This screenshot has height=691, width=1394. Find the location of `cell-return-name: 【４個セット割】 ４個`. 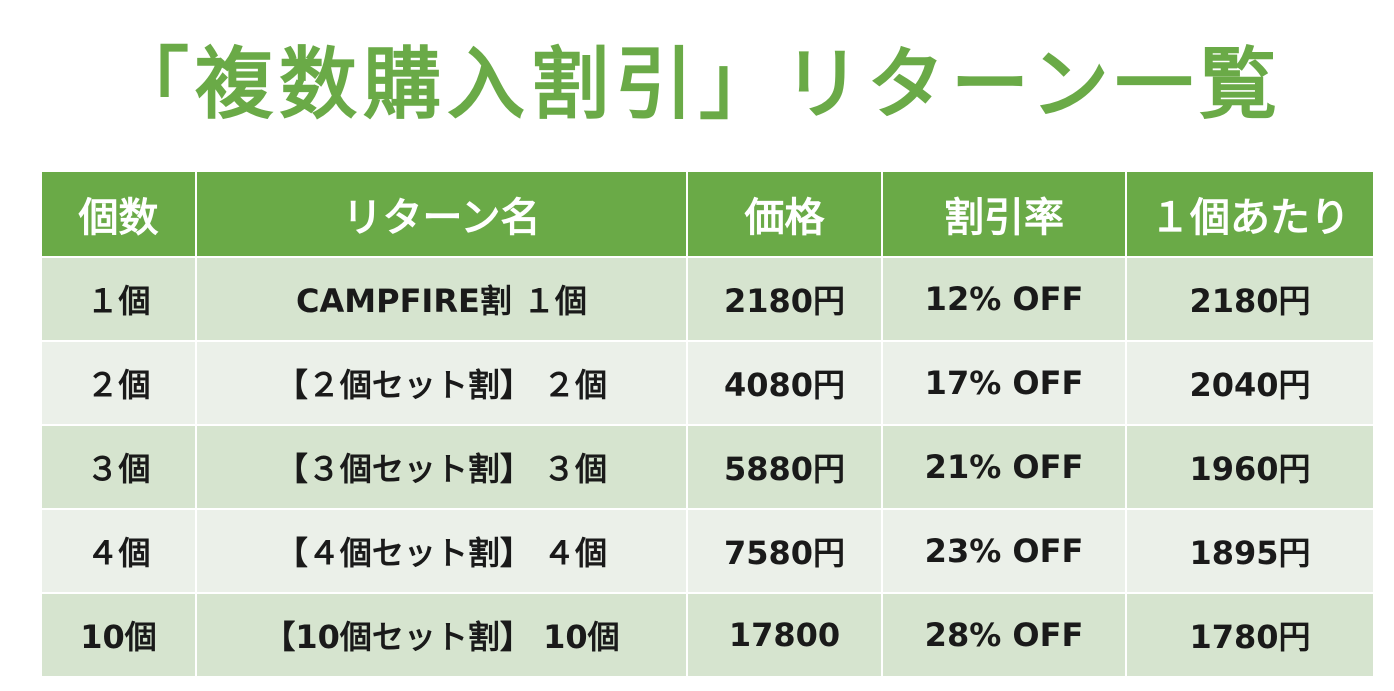

cell-return-name: 【４個セット割】 ４個 is located at coordinates (441, 551).